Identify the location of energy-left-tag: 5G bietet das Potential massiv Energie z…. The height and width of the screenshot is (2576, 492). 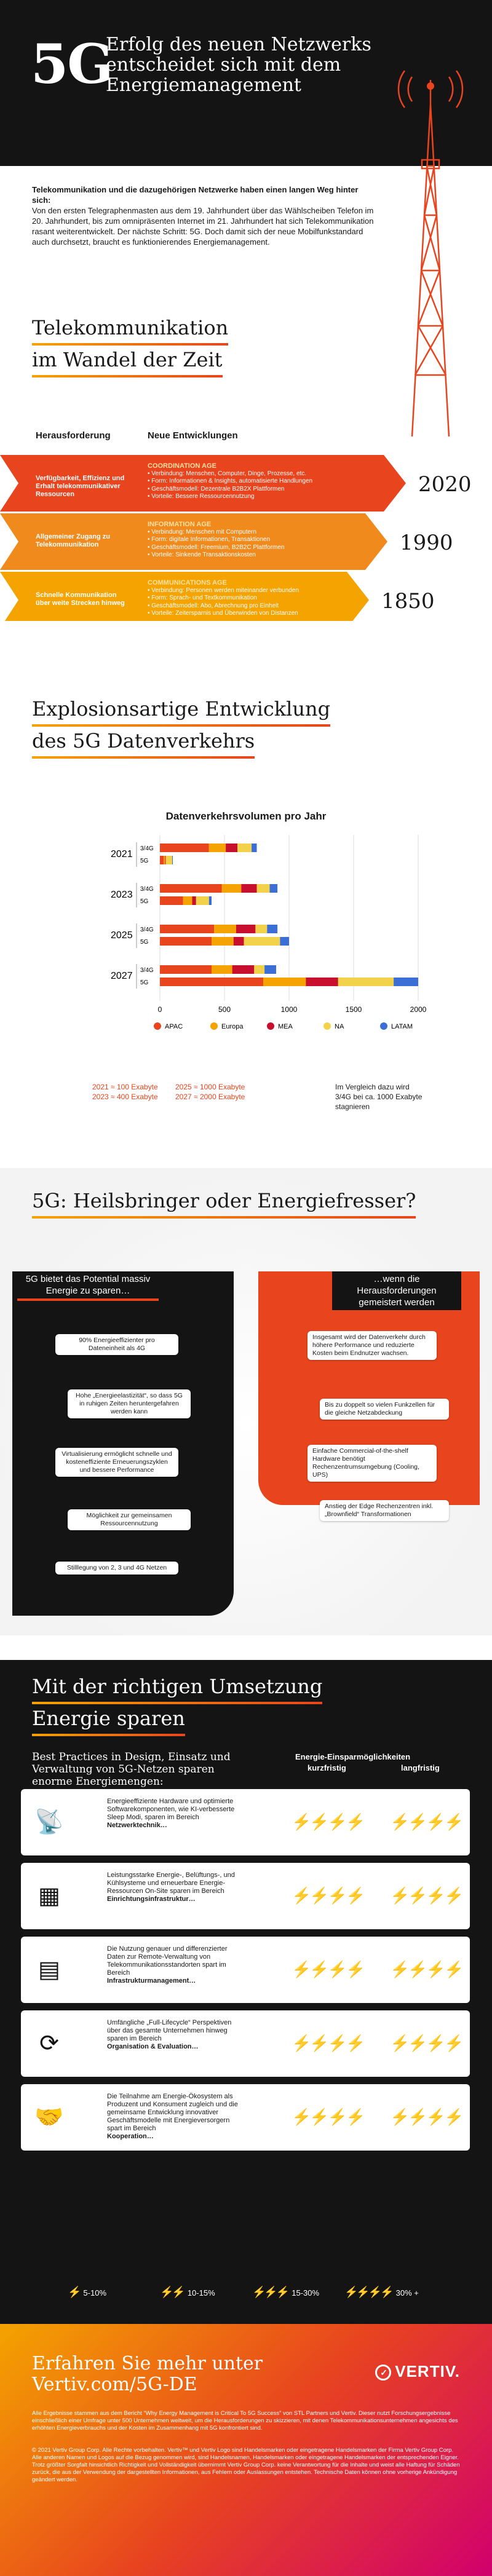
(88, 1286).